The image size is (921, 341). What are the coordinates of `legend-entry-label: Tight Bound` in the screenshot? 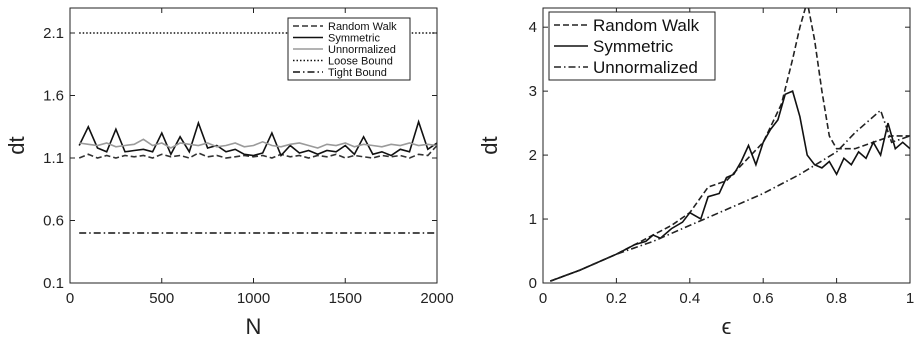 It's located at (357, 73).